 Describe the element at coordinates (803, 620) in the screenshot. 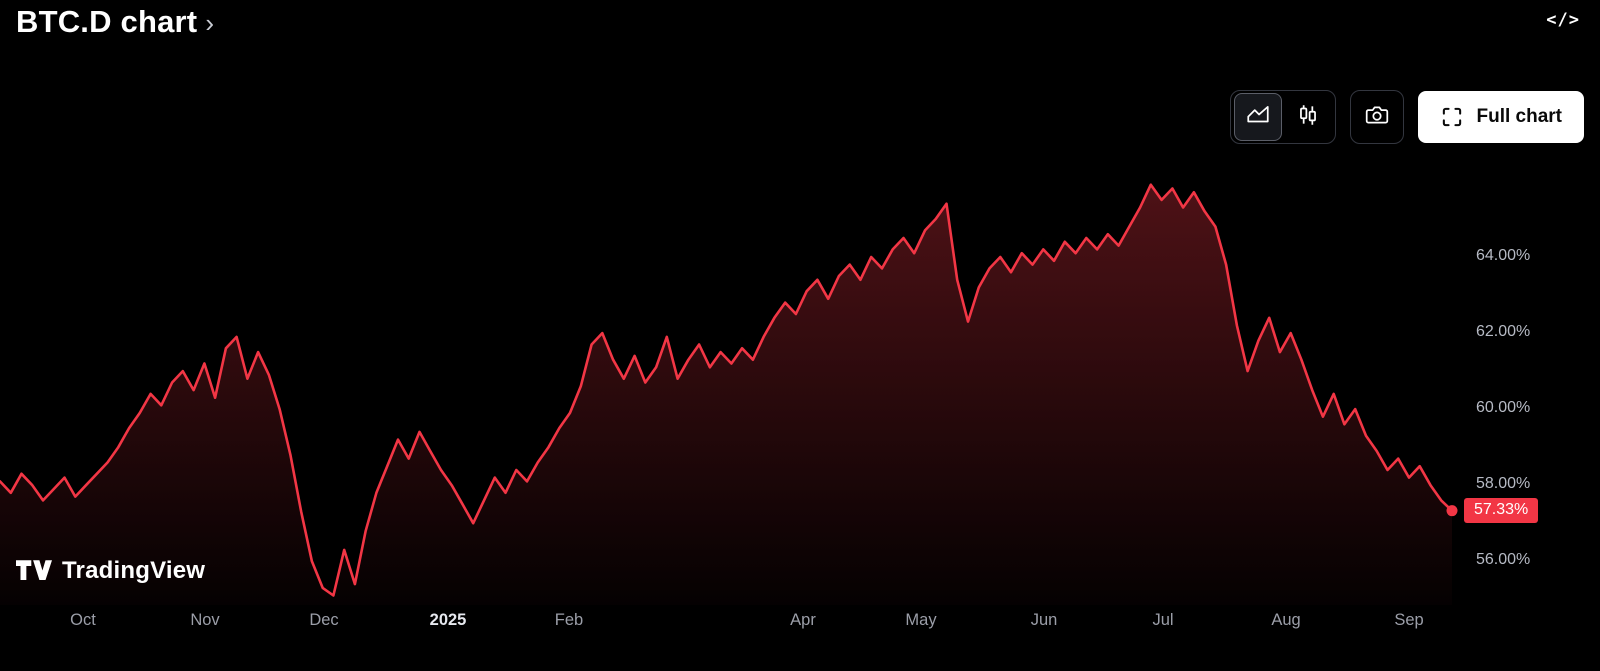

I see `x-axis-label: Apr` at that location.